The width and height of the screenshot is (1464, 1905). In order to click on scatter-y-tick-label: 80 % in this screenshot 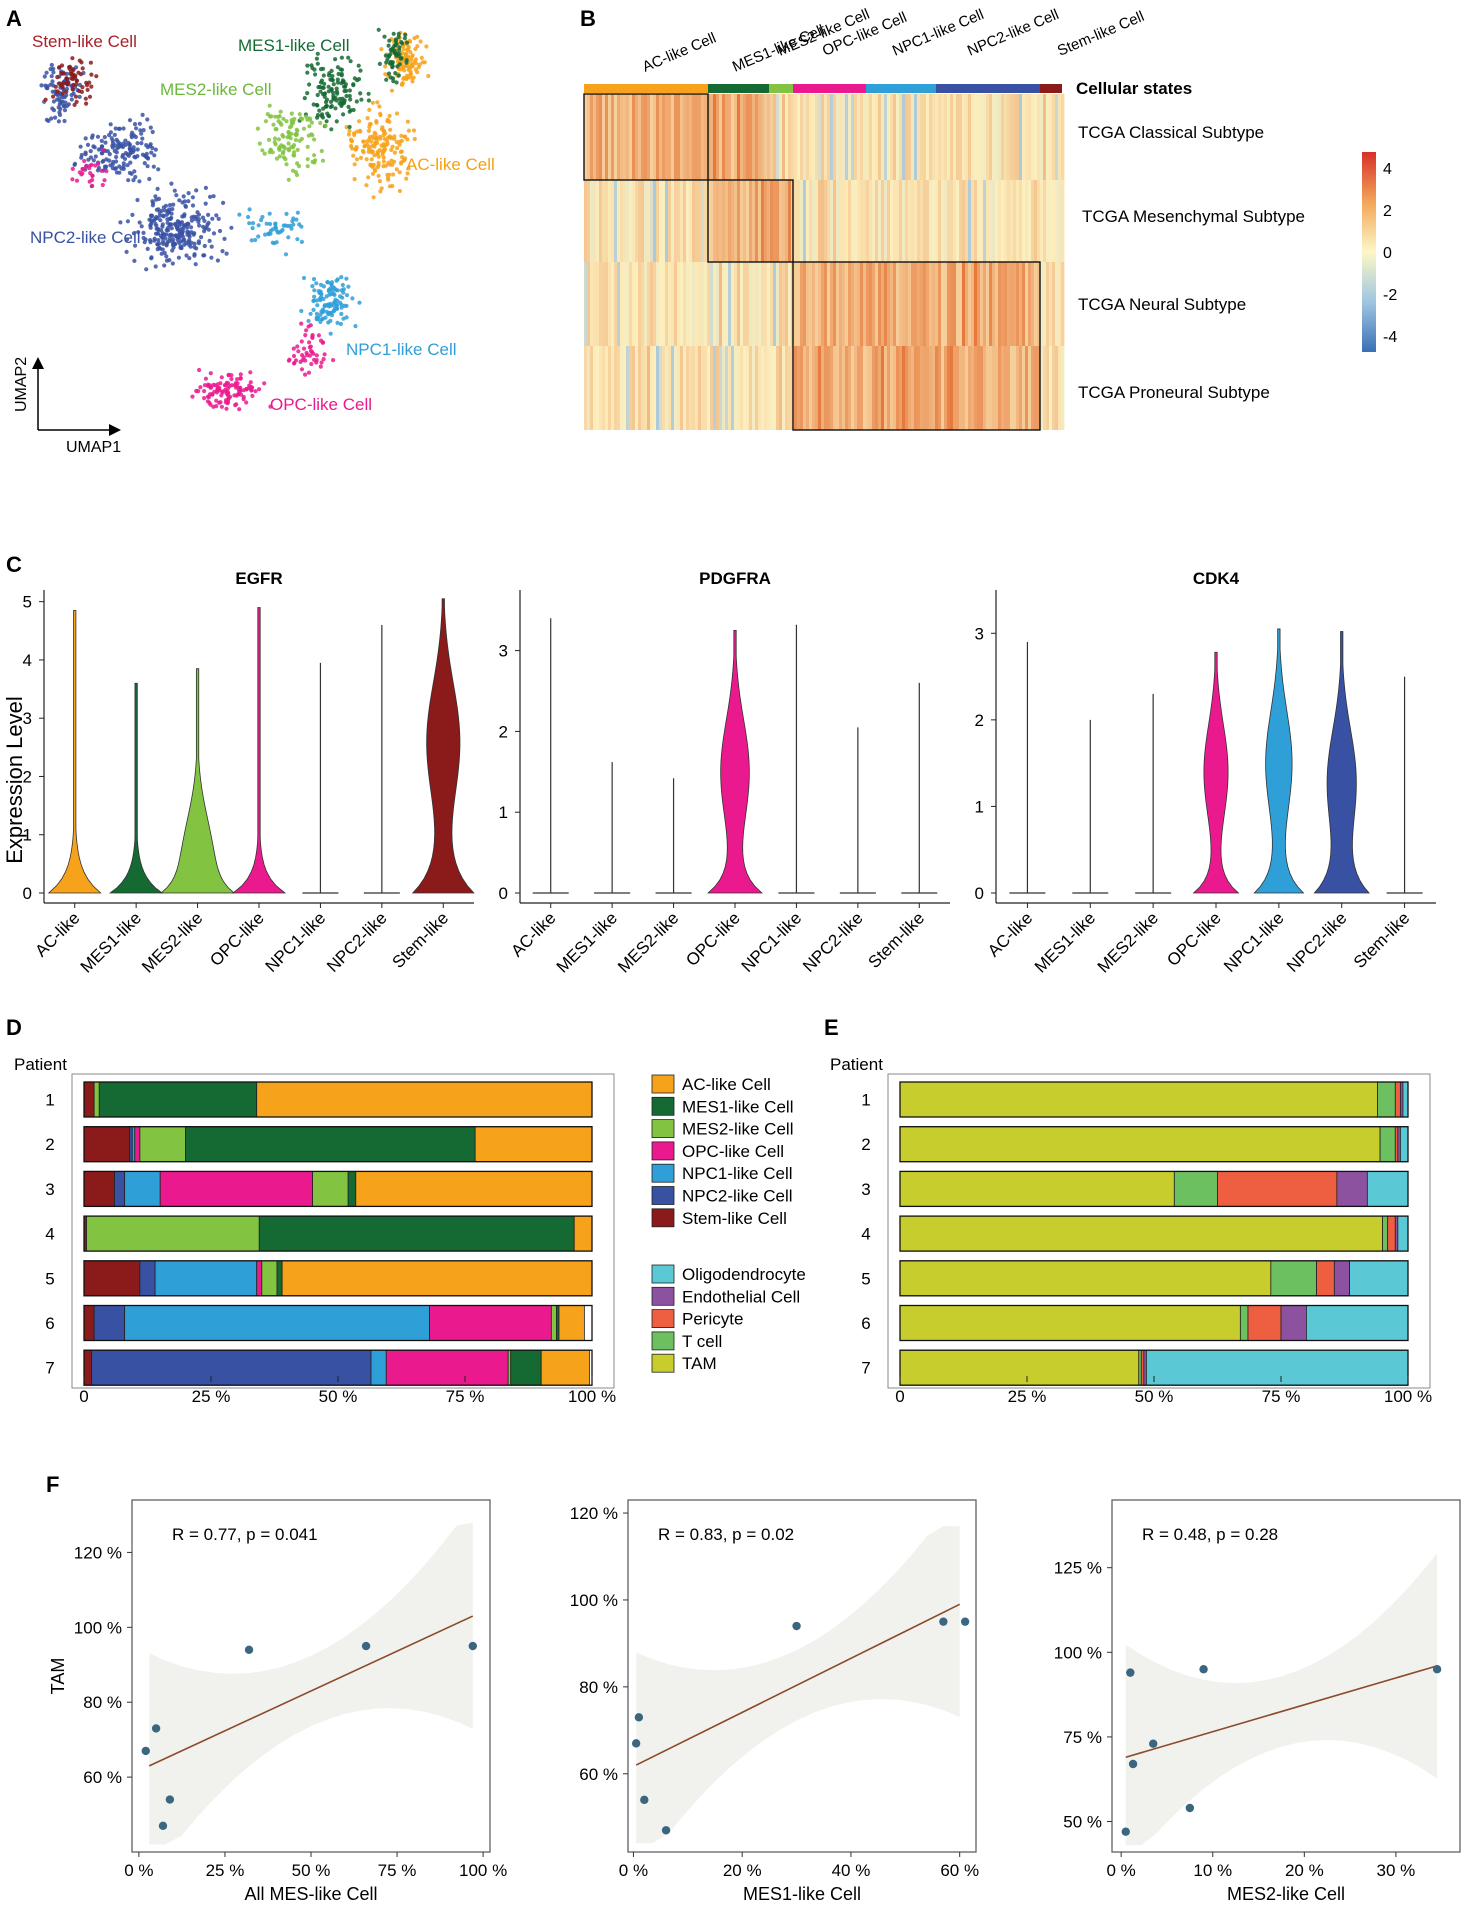, I will do `click(102, 1702)`.